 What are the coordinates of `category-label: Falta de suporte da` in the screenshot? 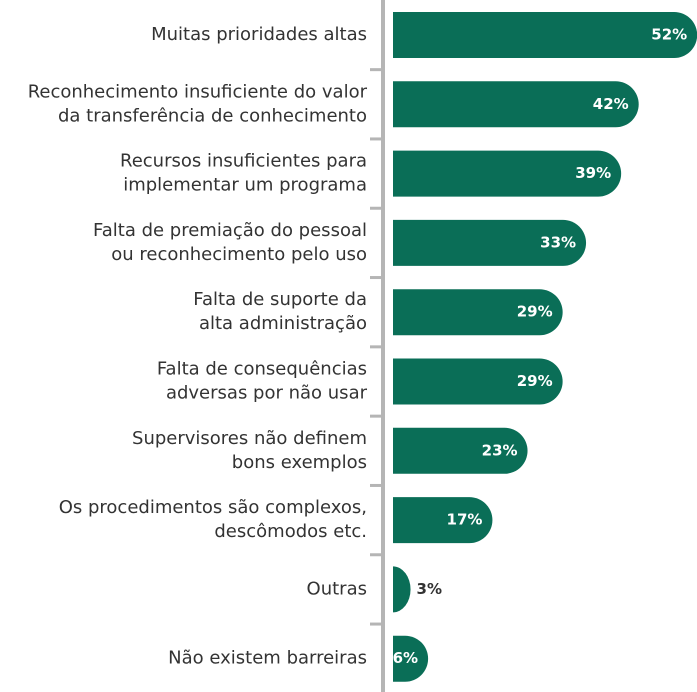 It's located at (280, 299).